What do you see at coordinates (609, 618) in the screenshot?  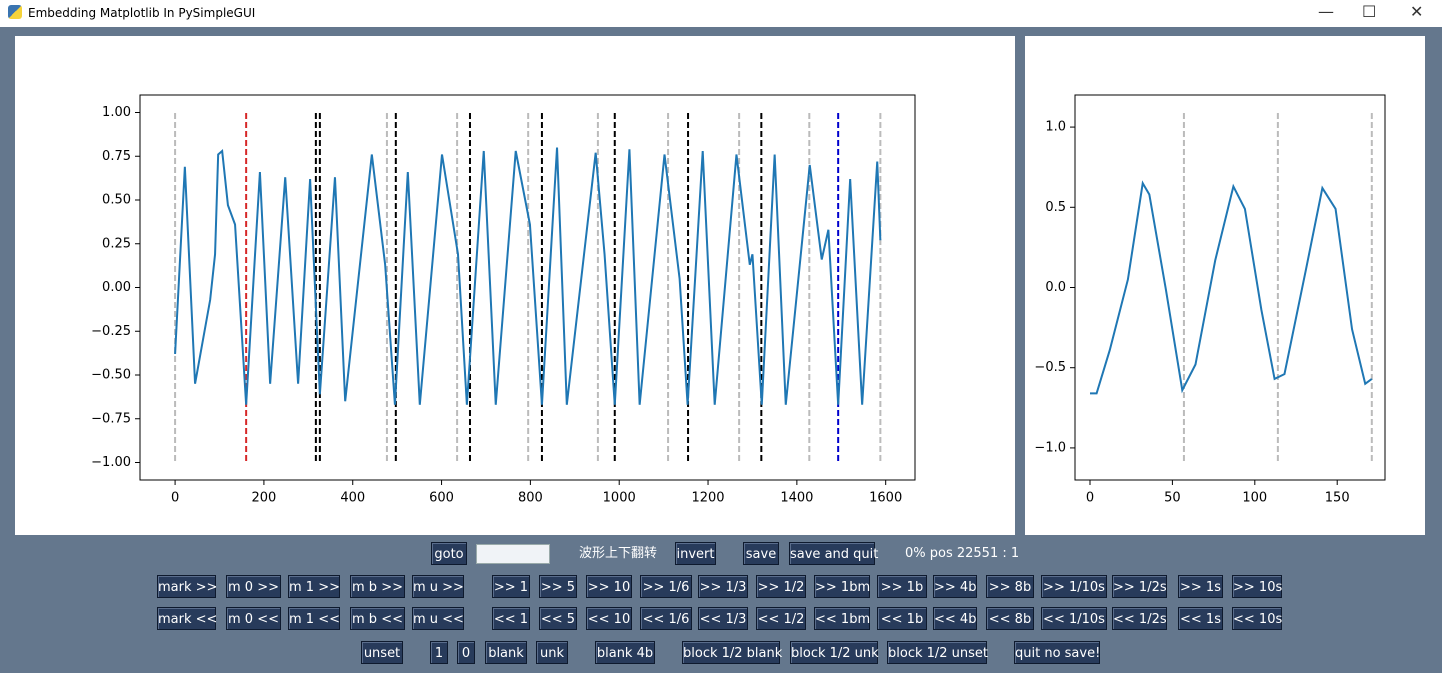 I see `control-button: << 10` at bounding box center [609, 618].